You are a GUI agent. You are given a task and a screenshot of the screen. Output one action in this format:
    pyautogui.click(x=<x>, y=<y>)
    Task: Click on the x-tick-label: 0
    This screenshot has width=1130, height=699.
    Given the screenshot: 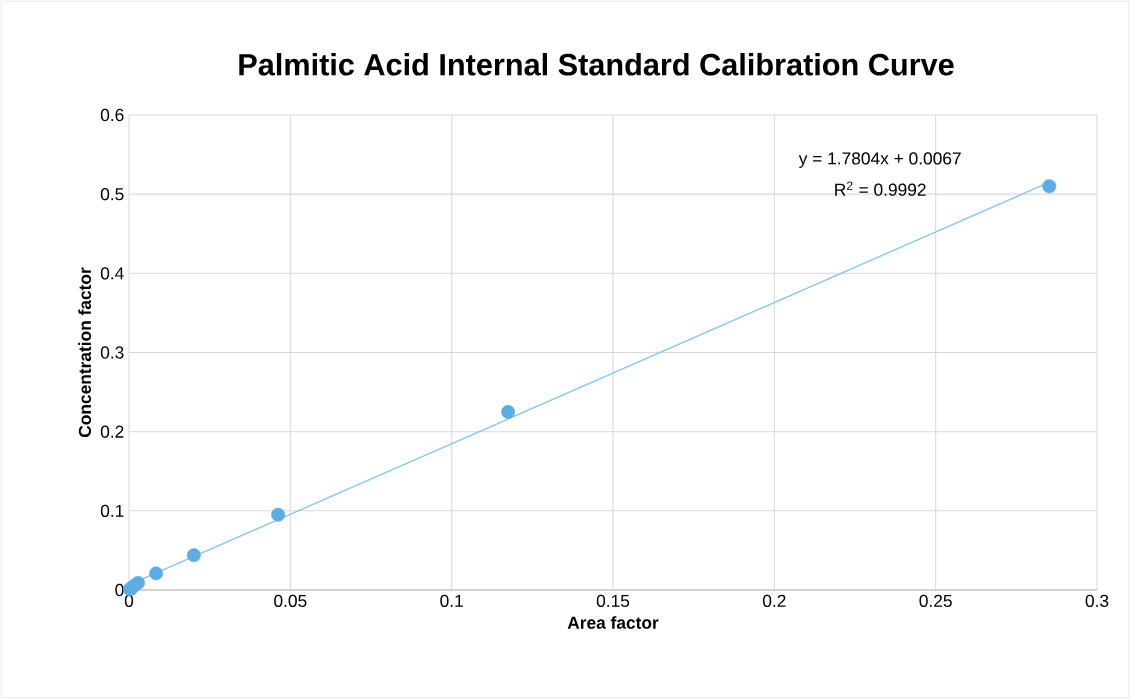 What is the action you would take?
    pyautogui.click(x=129, y=600)
    